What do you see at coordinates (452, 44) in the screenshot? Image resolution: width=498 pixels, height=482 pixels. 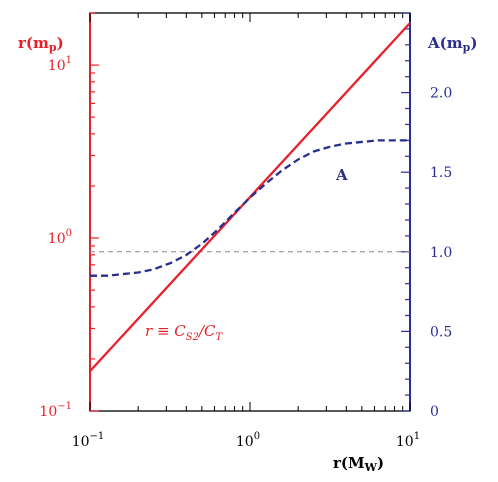 I see `right-axis-title: A(mp)` at bounding box center [452, 44].